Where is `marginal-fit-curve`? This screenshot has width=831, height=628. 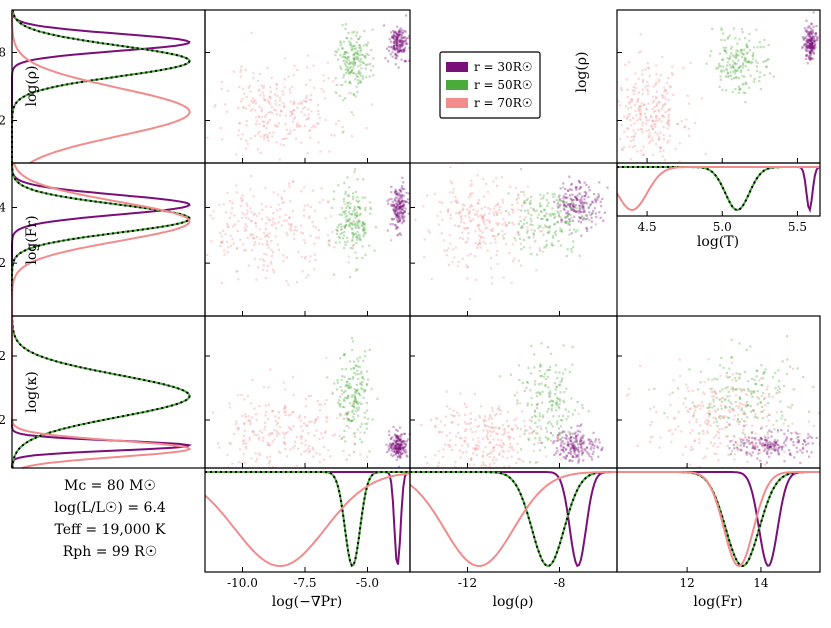 marginal-fit-curve is located at coordinates (718, 519).